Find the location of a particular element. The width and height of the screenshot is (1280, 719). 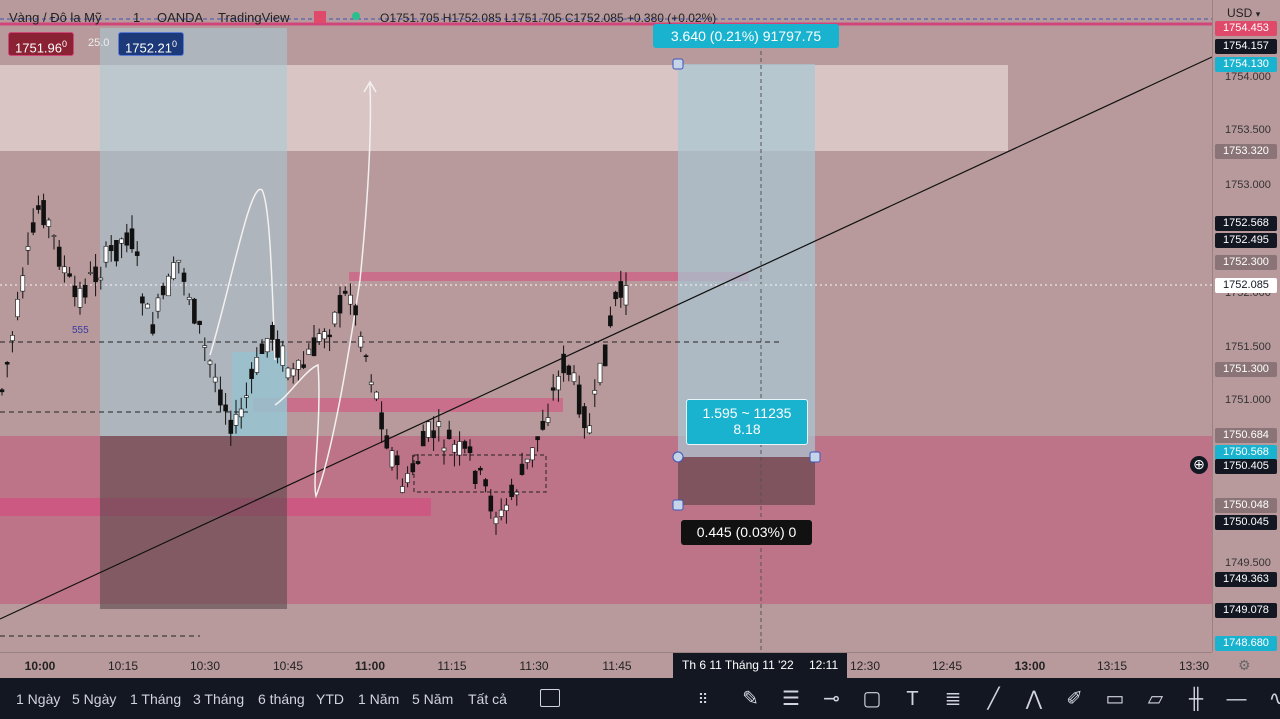

resistance-band is located at coordinates (549, 276).